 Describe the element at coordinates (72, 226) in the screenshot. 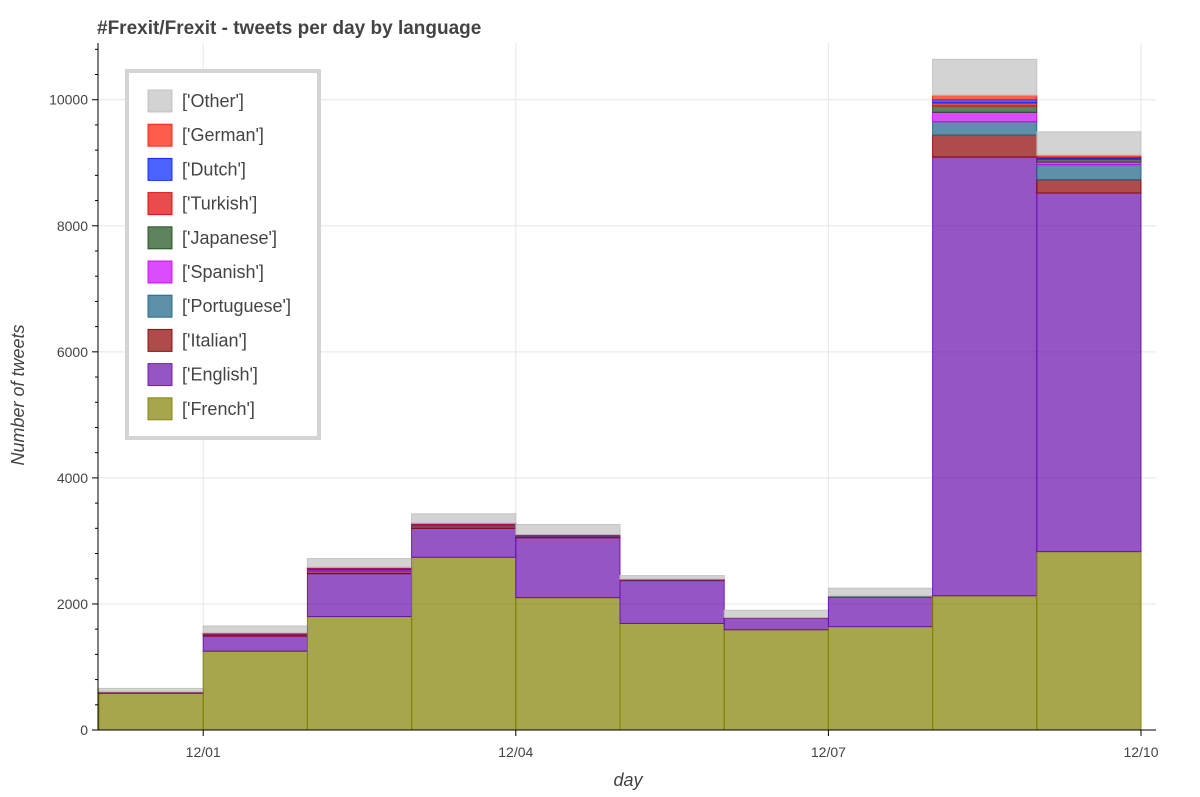

I see `y-tick-label: 8000` at that location.